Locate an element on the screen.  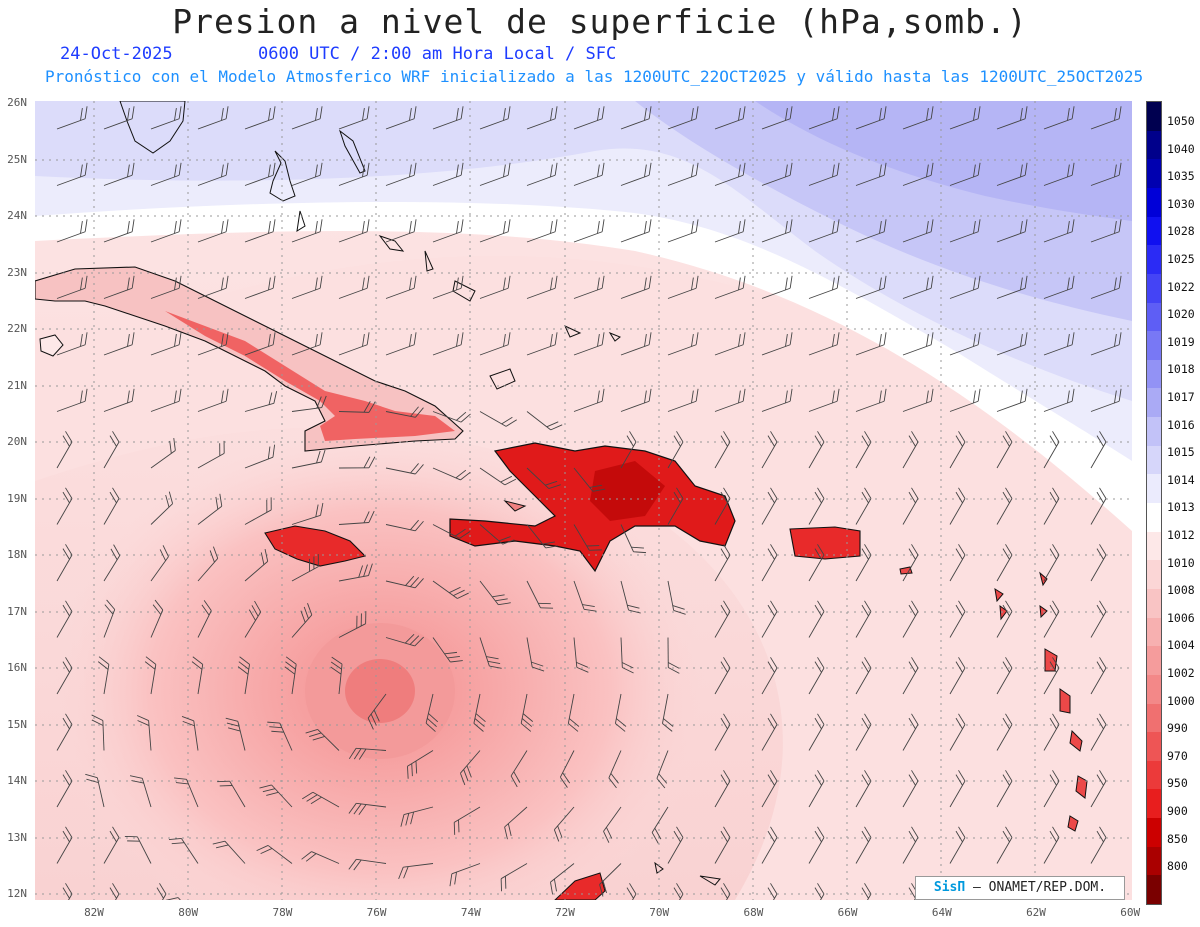
lon-label: 74W is located at coordinates (470, 912).